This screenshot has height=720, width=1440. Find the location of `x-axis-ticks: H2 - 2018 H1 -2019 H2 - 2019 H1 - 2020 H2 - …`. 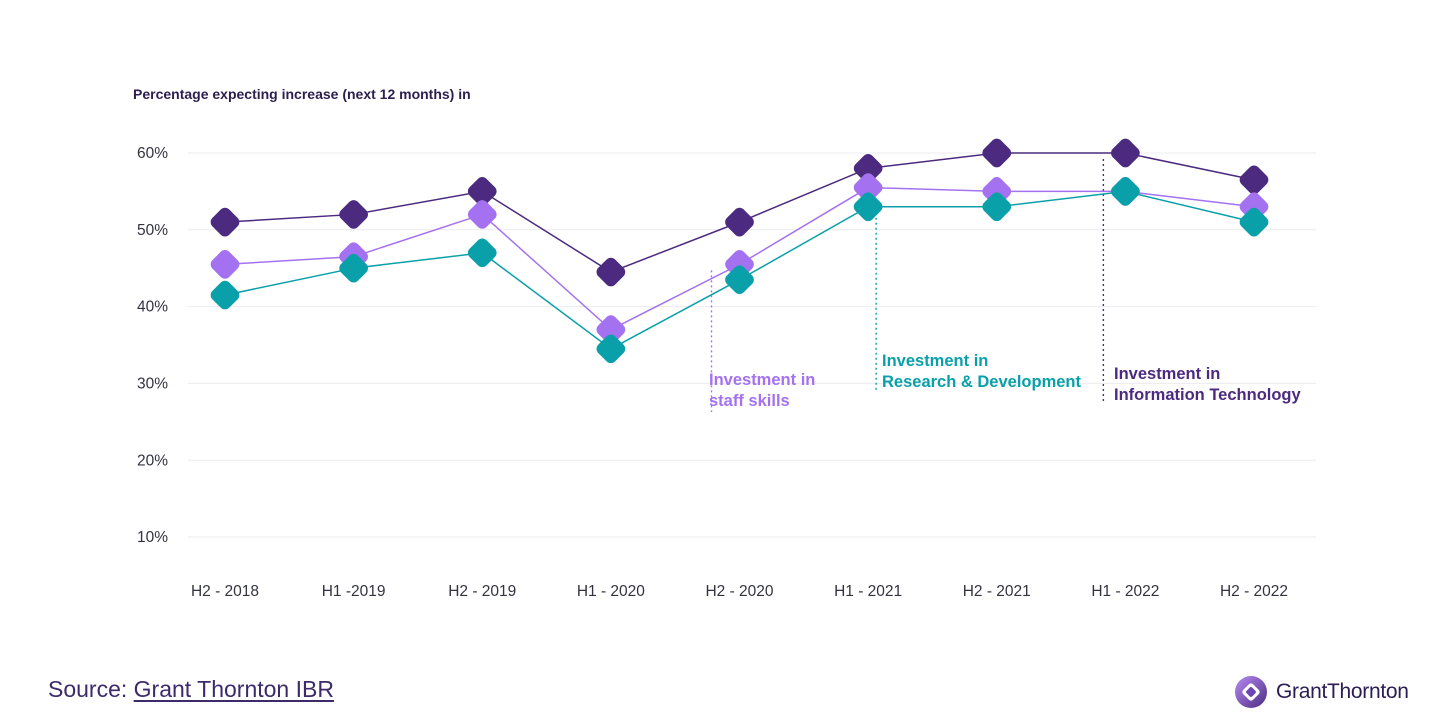

x-axis-ticks: H2 - 2018 H1 -2019 H2 - 2019 H1 - 2020 H2 - … is located at coordinates (739, 591).